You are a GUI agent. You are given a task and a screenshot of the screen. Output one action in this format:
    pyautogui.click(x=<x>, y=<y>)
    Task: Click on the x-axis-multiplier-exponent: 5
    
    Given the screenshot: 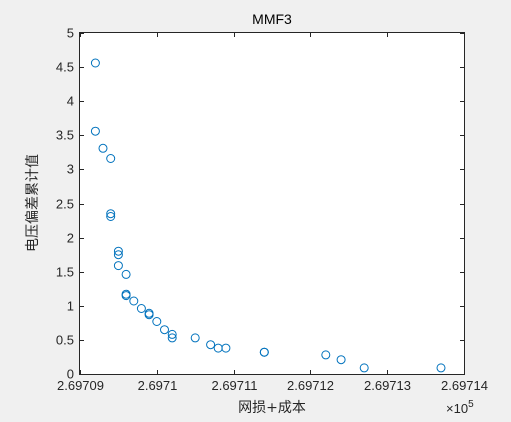 What is the action you would take?
    pyautogui.click(x=471, y=404)
    